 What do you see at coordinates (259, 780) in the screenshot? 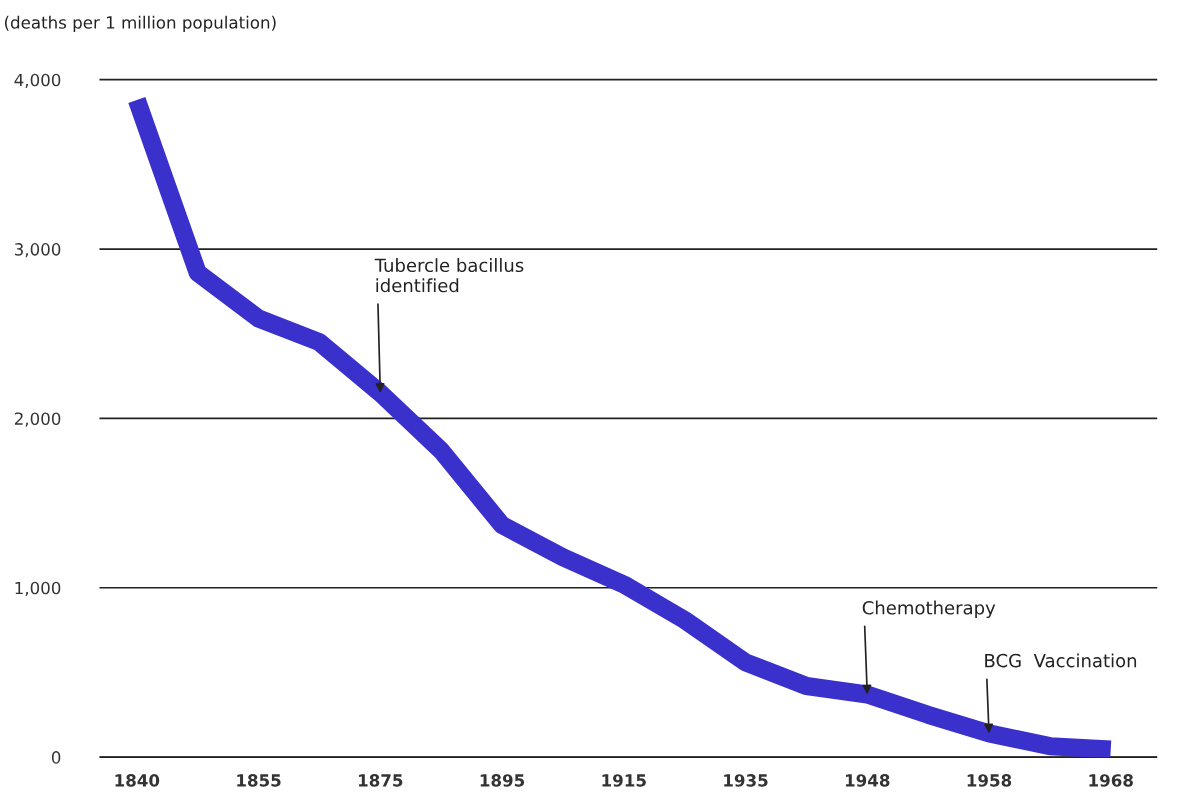
I see `x-tick-label: 1855` at bounding box center [259, 780].